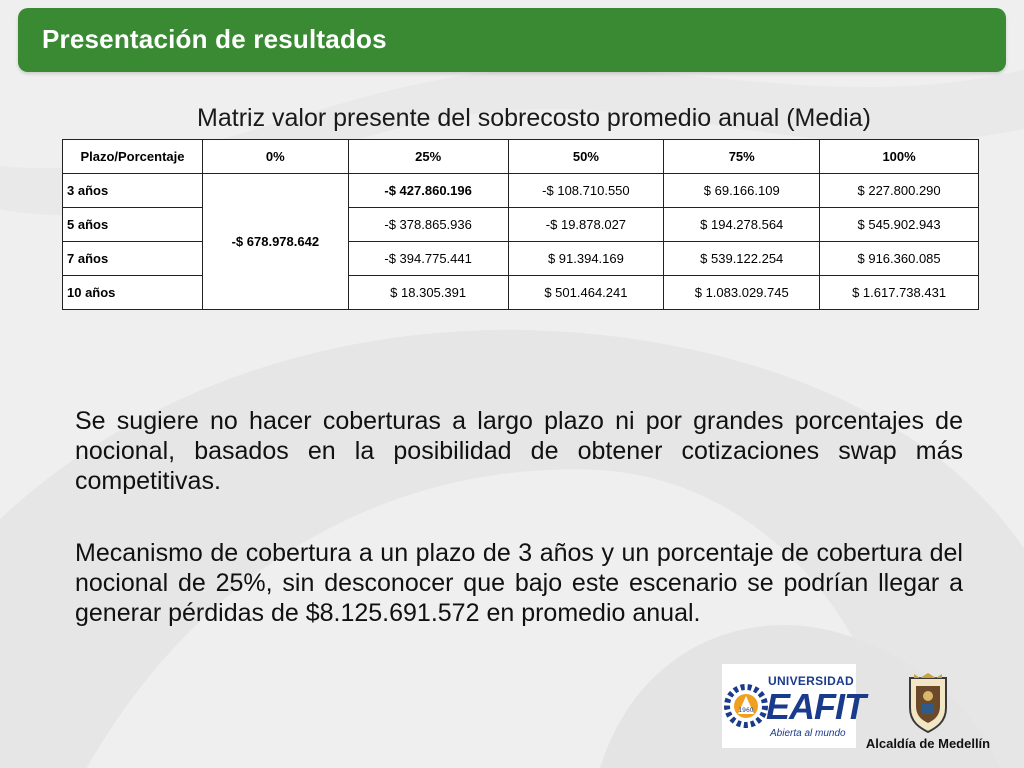 This screenshot has width=1024, height=768. What do you see at coordinates (742, 156) in the screenshot?
I see `column-header: 75%` at bounding box center [742, 156].